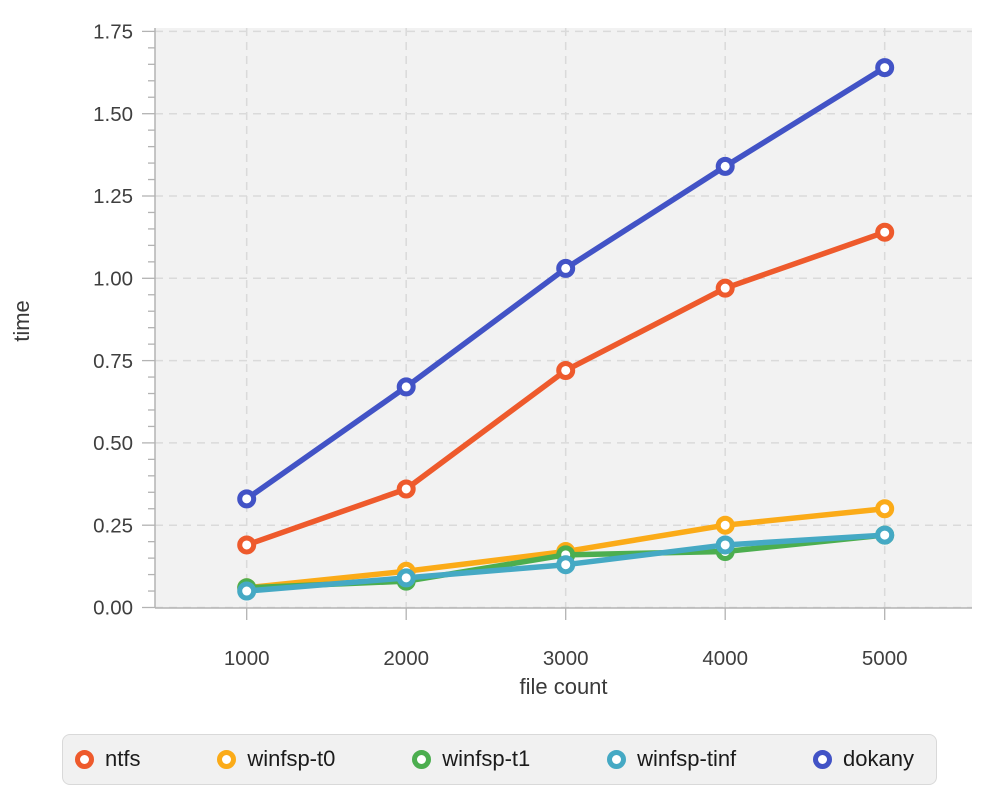 Image resolution: width=1000 pixels, height=800 pixels. I want to click on legend-label: ntfs, so click(123, 758).